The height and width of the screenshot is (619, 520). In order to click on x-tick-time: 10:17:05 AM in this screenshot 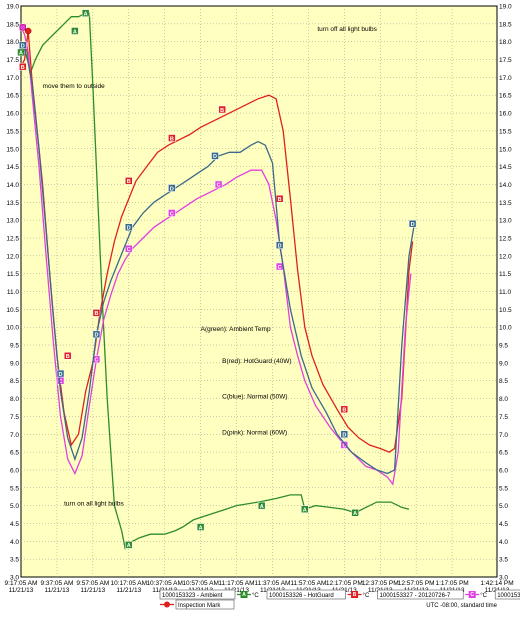, I will do `click(129, 583)`.